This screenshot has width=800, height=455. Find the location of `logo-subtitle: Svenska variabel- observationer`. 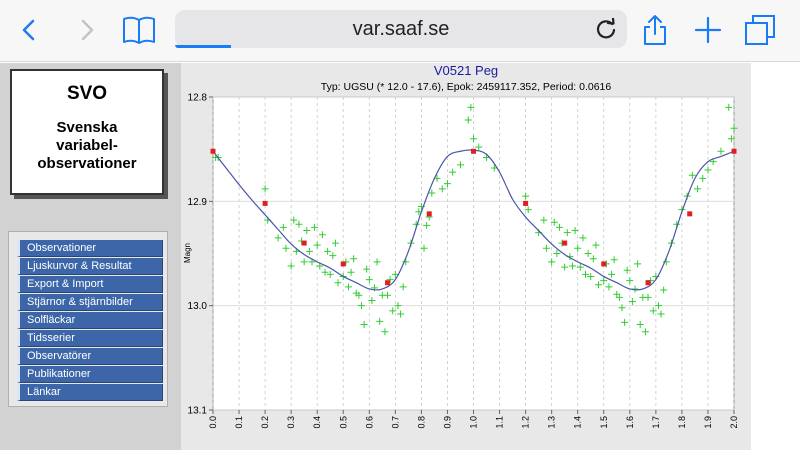

logo-subtitle: Svenska variabel- observationer is located at coordinates (87, 146).